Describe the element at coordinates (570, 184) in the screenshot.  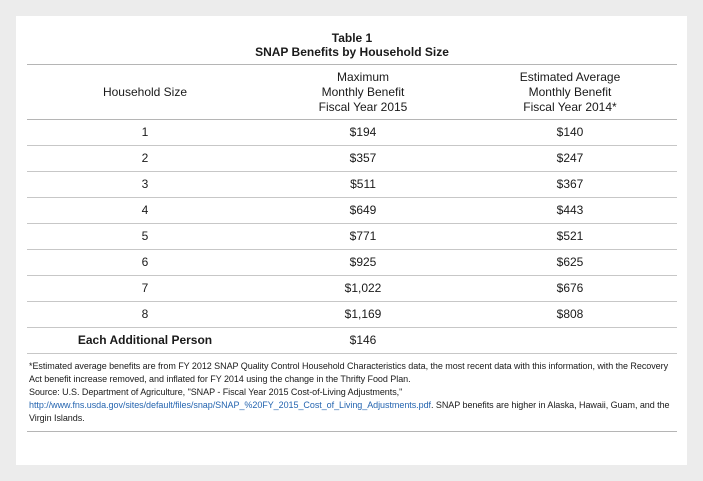
I see `cell-average-benefit: $367` at that location.